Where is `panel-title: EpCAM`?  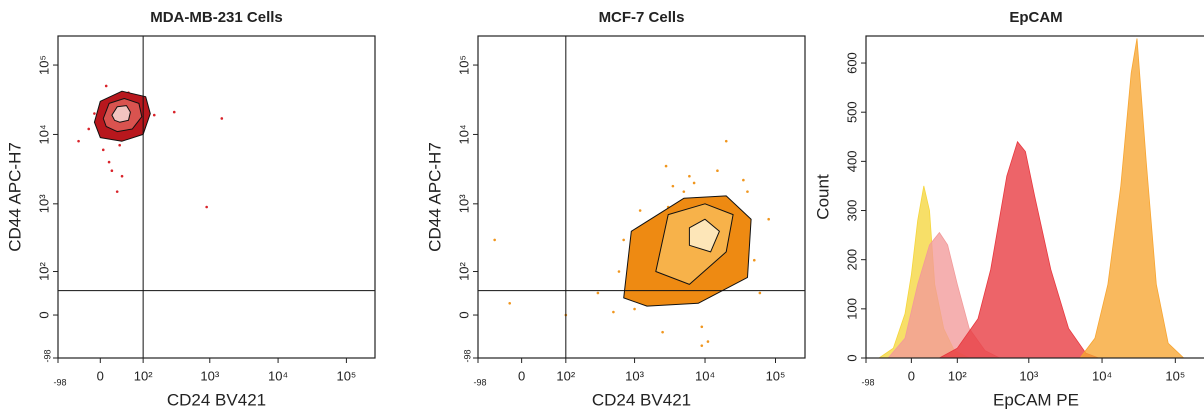
panel-title: EpCAM is located at coordinates (1035, 17).